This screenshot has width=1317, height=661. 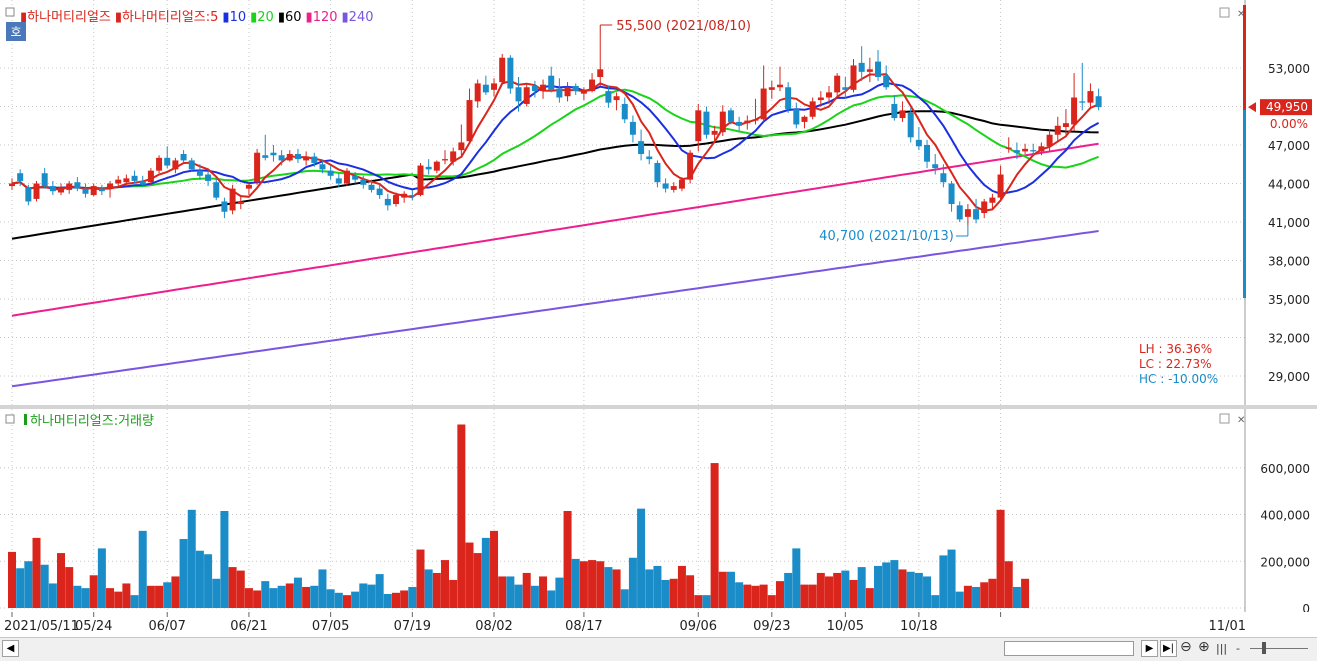 What do you see at coordinates (1204, 647) in the screenshot?
I see `zoom-in-icon: ⊕` at bounding box center [1204, 647].